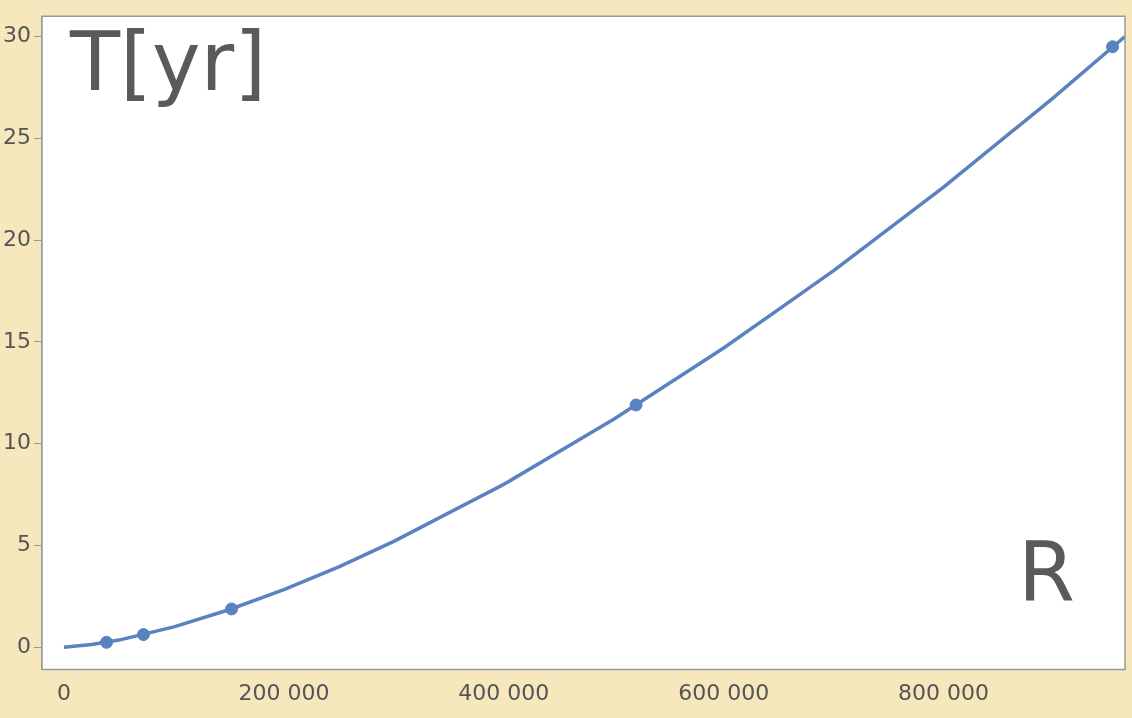 The height and width of the screenshot is (718, 1132). Describe the element at coordinates (16, 442) in the screenshot. I see `y-tick-label: 10` at that location.